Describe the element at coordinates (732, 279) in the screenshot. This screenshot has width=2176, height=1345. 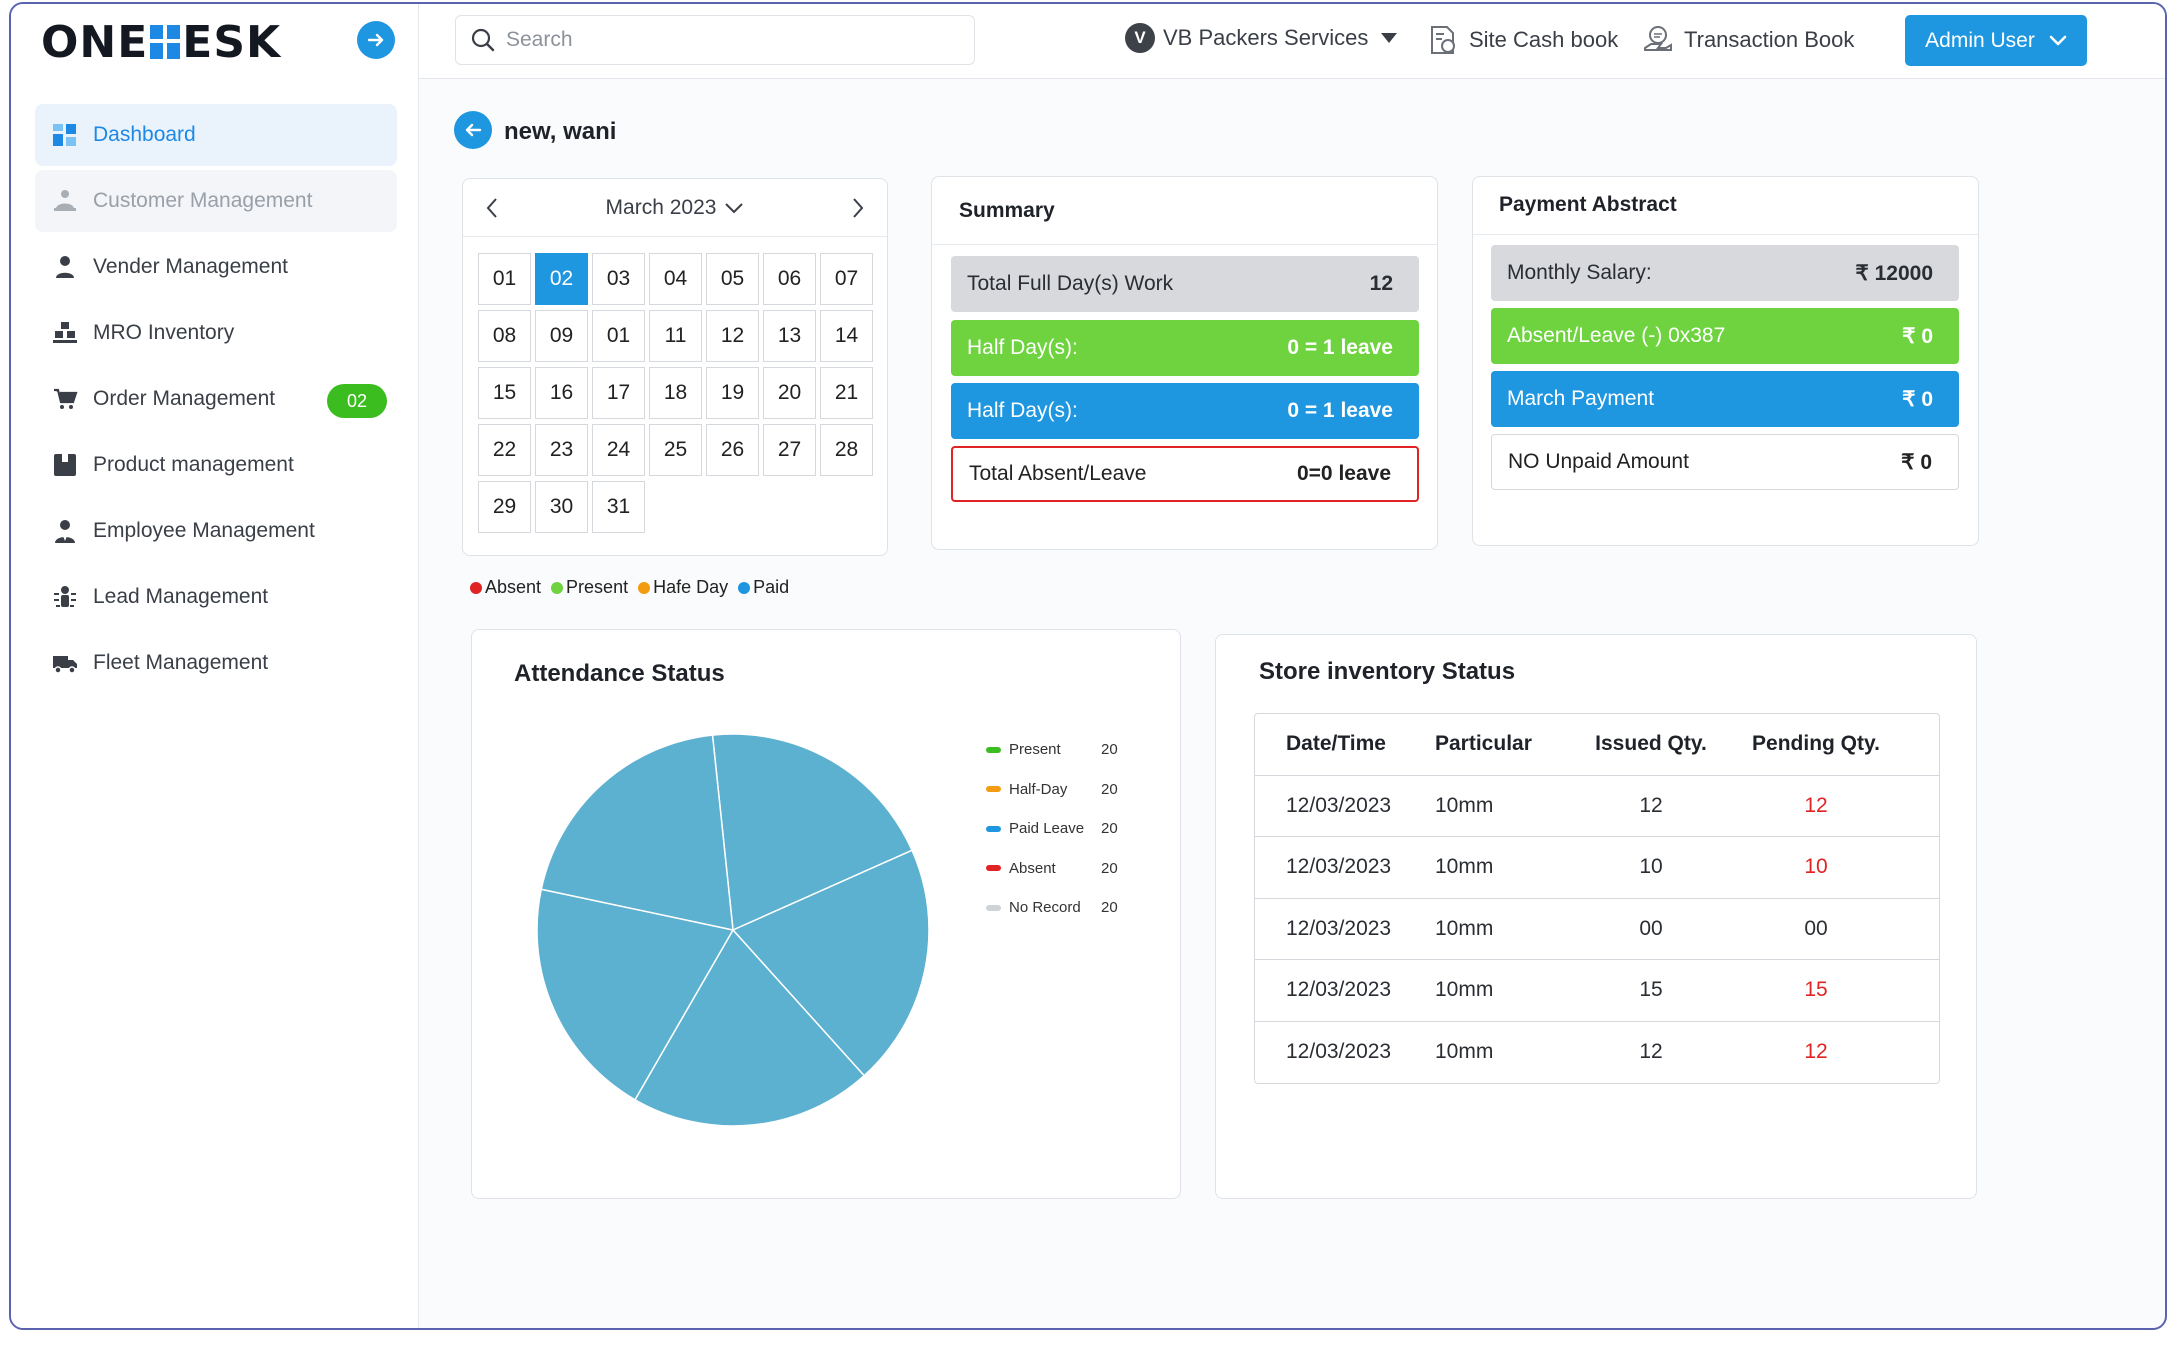
I see `calendar-day: 05` at that location.